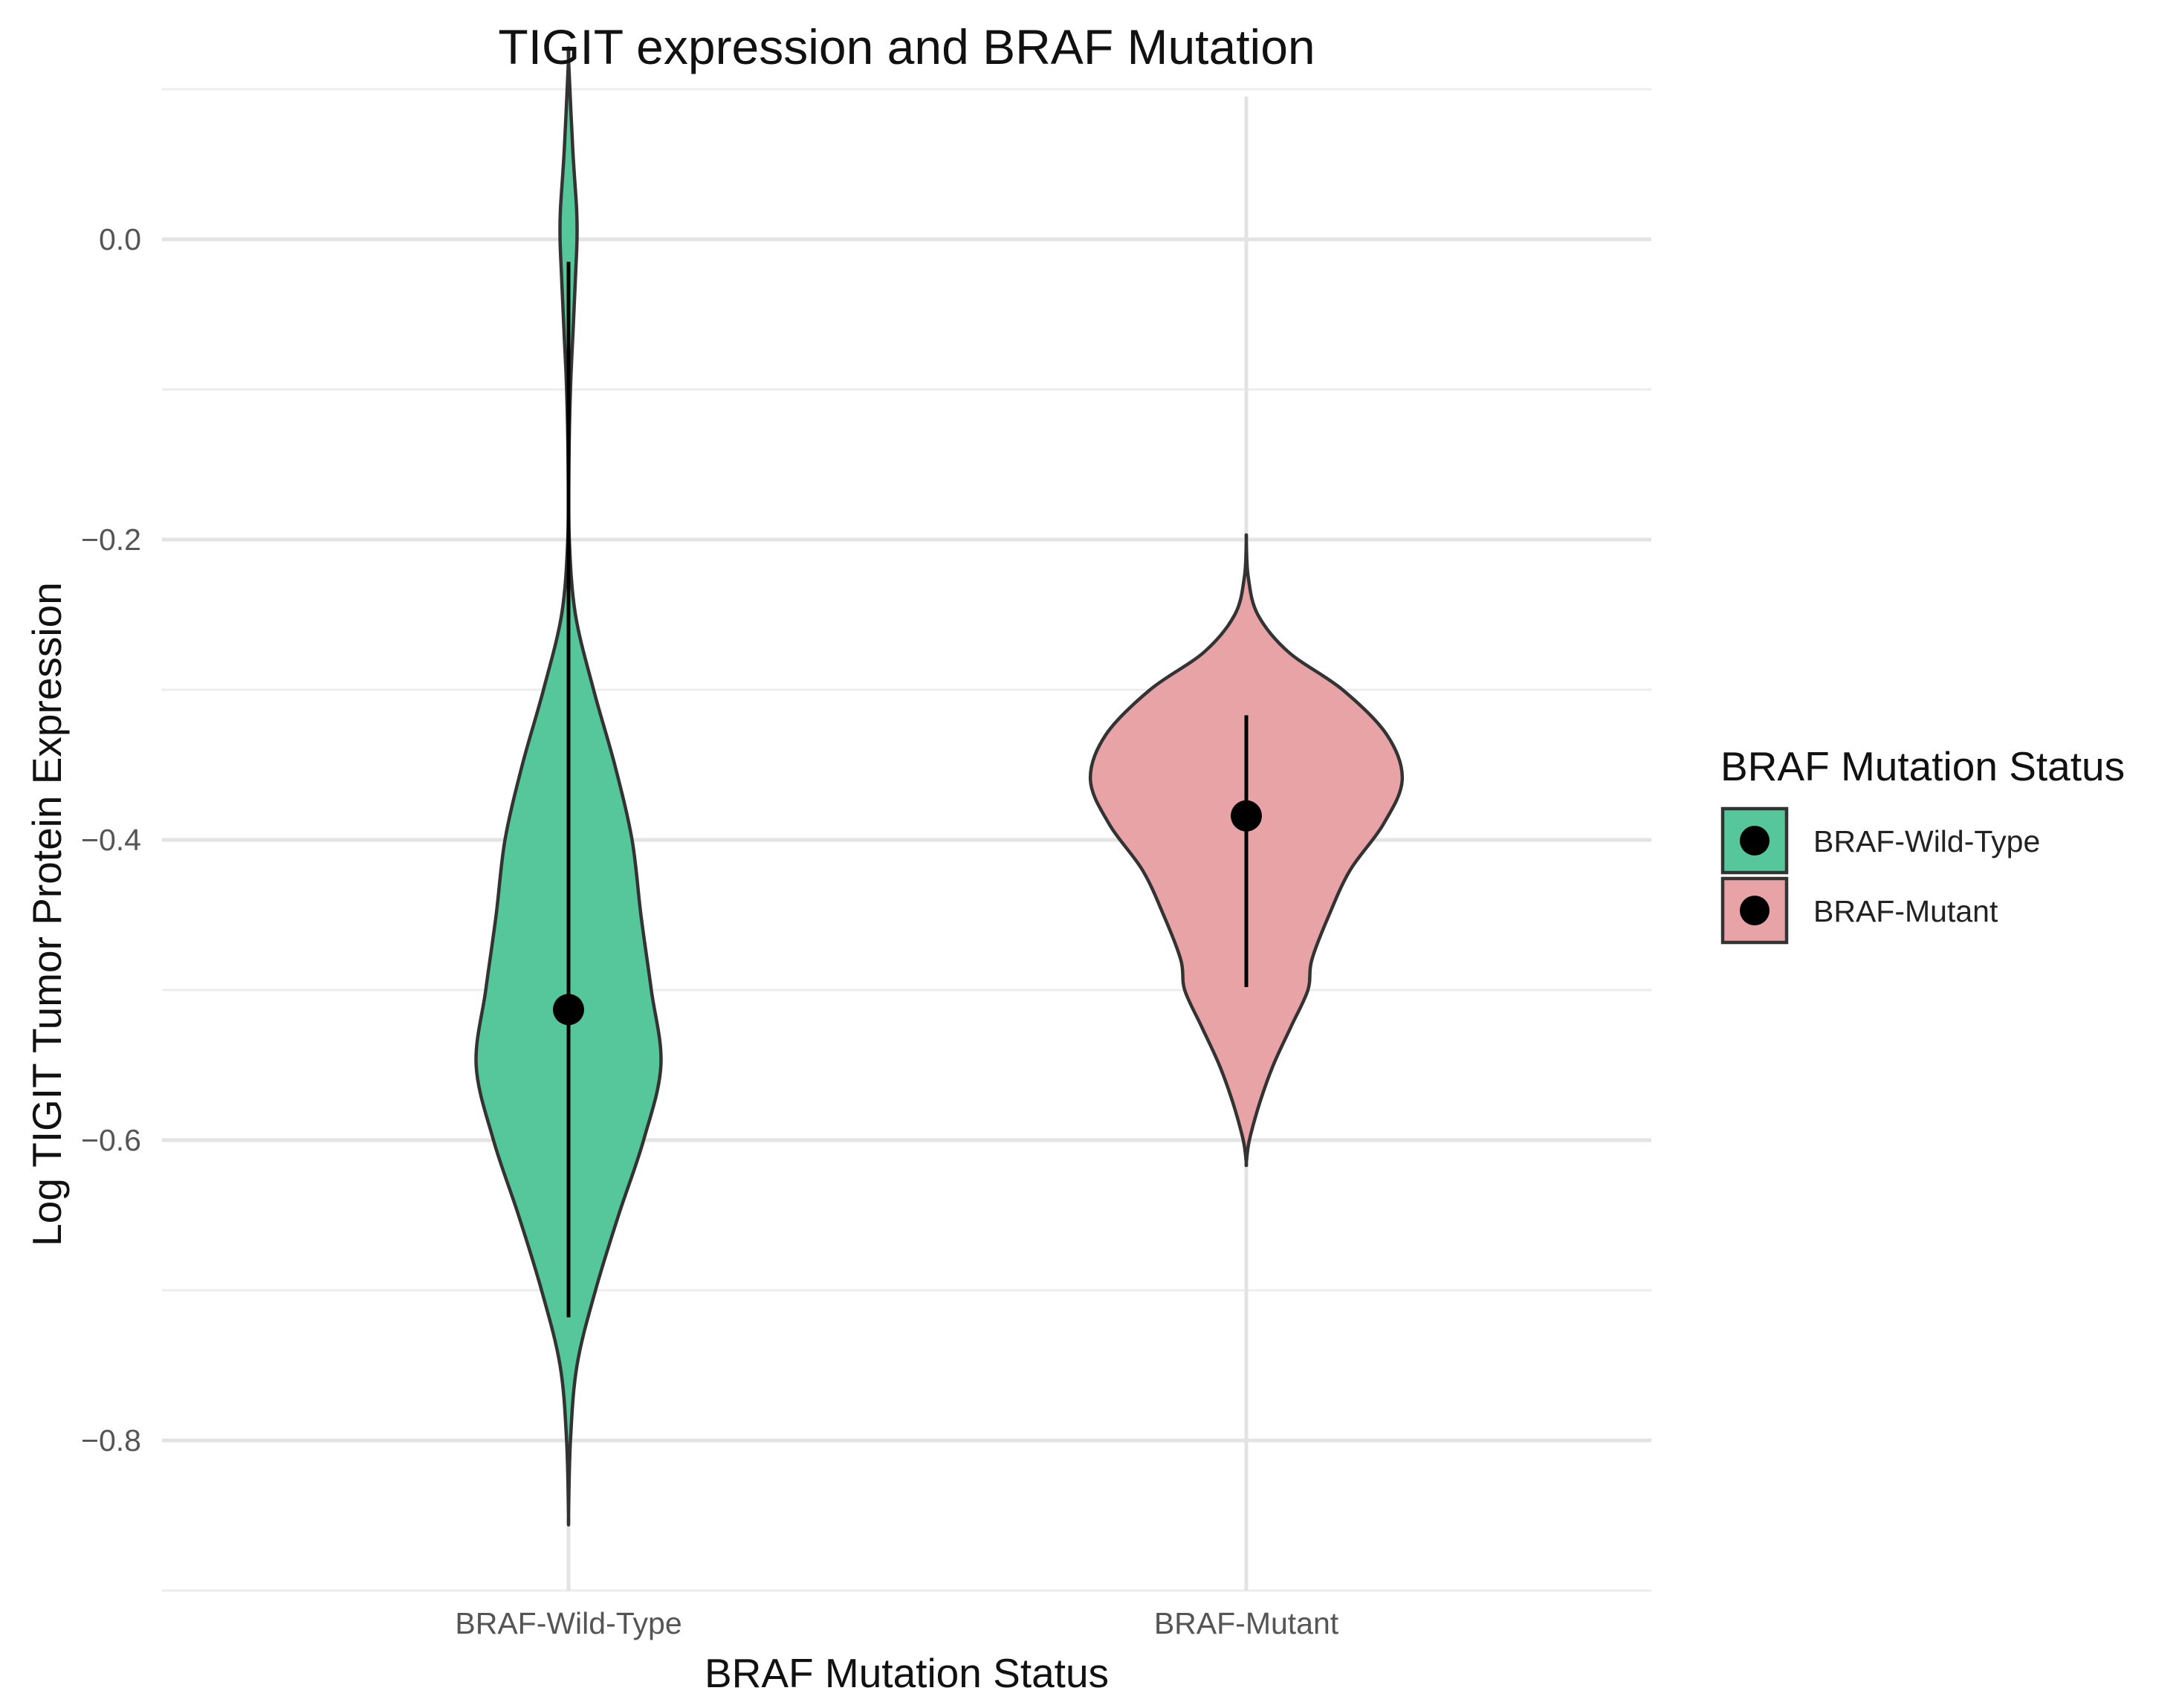 The image size is (2179, 1708). What do you see at coordinates (111, 1140) in the screenshot?
I see `y-tick-label: −0.6` at bounding box center [111, 1140].